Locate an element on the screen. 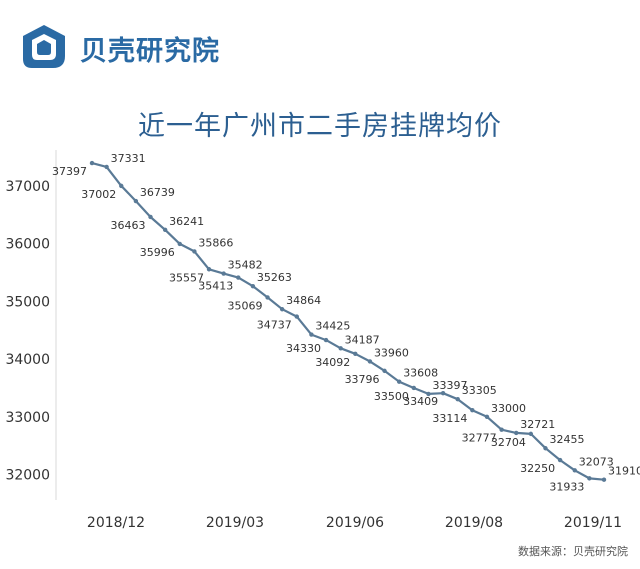 The image size is (640, 569). data-label: 32455 is located at coordinates (566, 439).